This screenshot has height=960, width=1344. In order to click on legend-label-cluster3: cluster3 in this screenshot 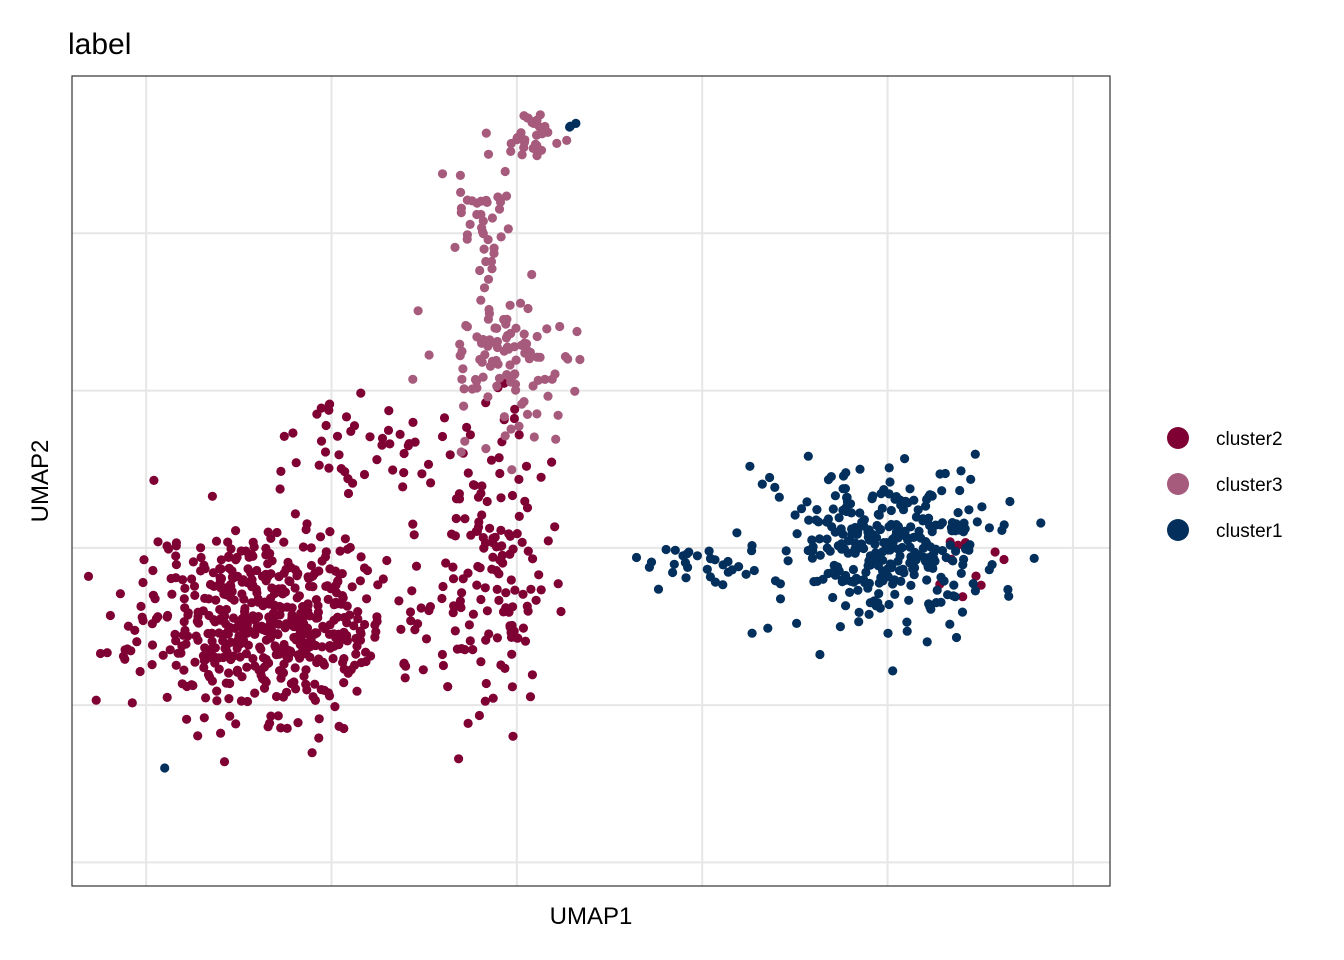, I will do `click(1249, 485)`.